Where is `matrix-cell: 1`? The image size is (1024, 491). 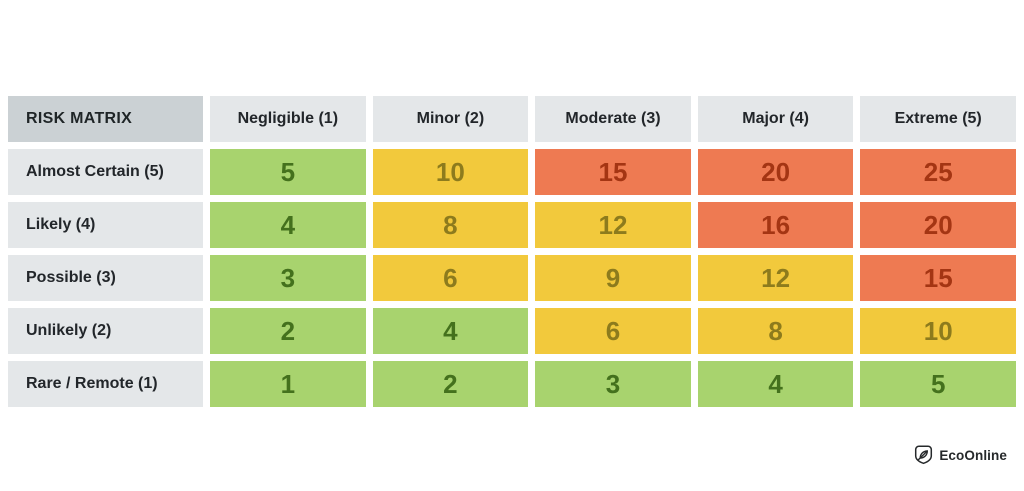
matrix-cell: 1 is located at coordinates (288, 384).